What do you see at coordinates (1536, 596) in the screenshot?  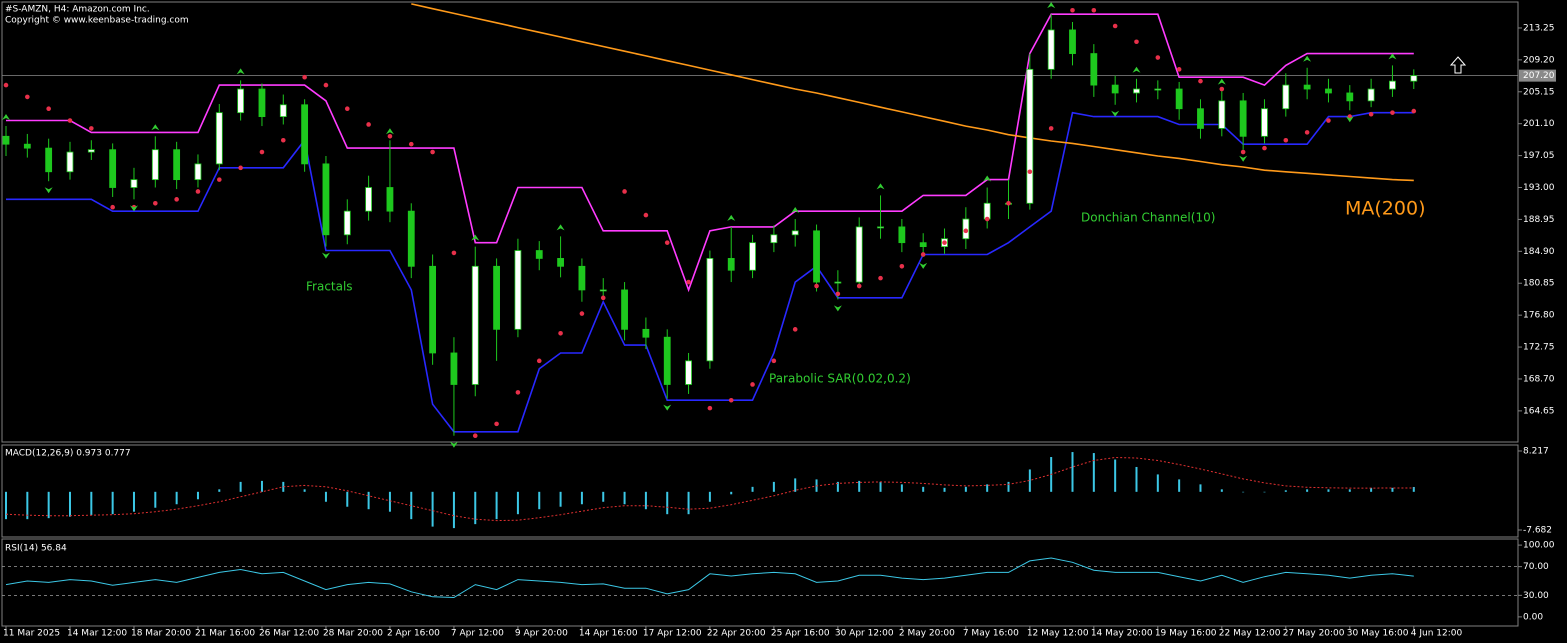 I see `y-tick-label: 30.00` at bounding box center [1536, 596].